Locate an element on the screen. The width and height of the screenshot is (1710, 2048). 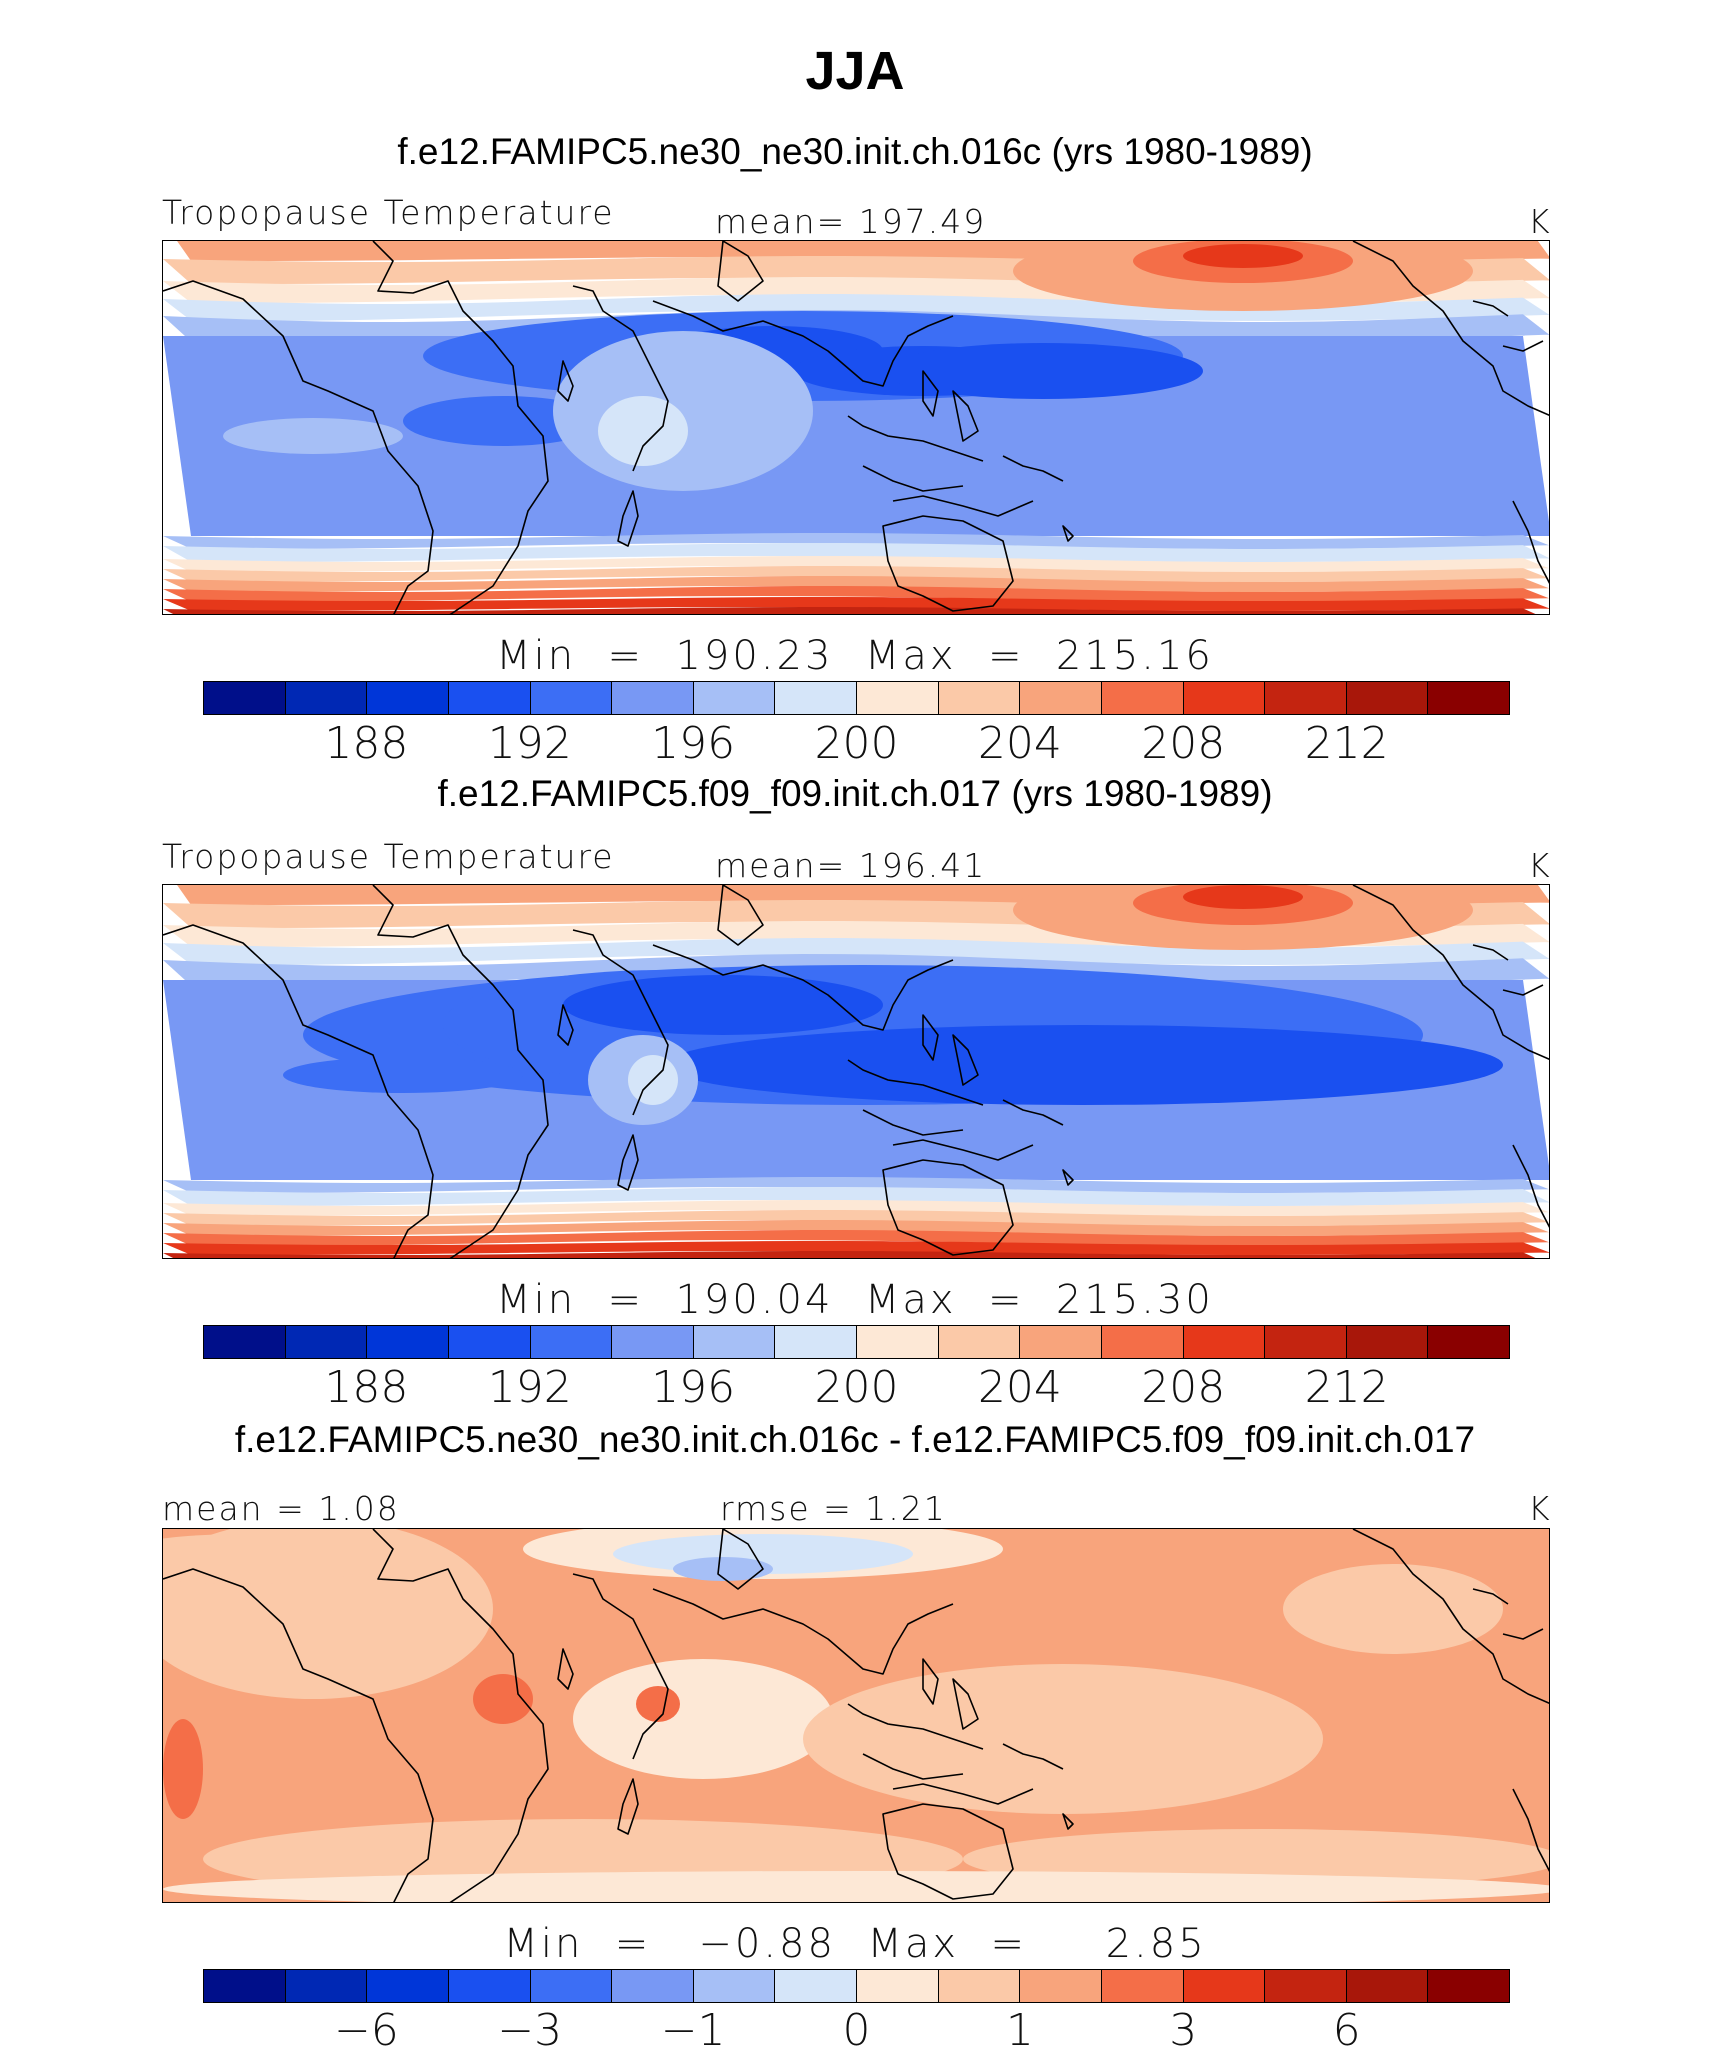
panel2-map is located at coordinates (856, 1071).